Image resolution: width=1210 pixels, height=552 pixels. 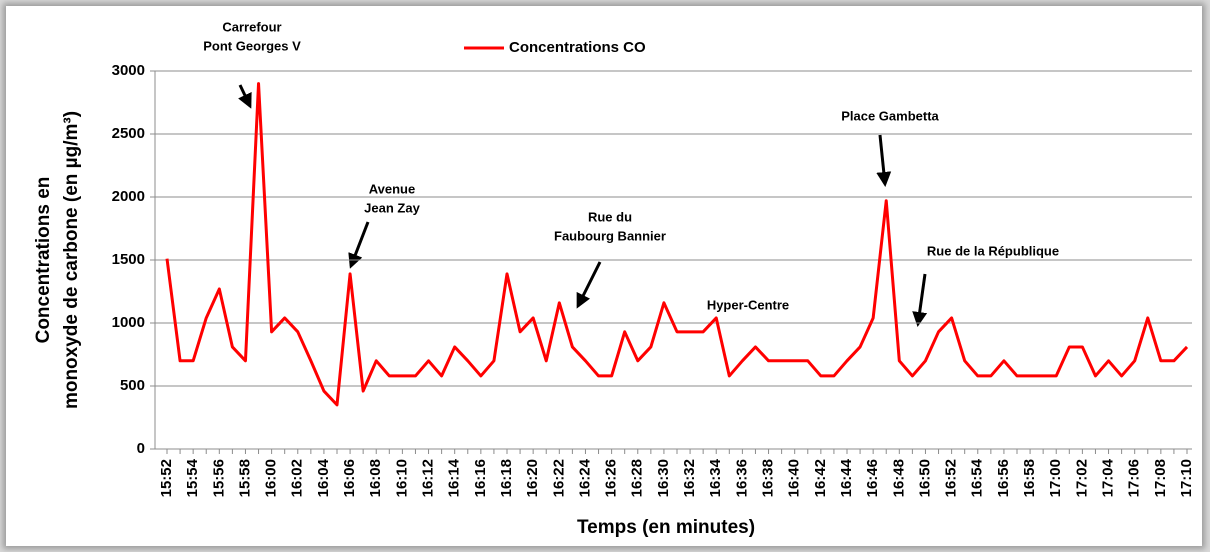 What do you see at coordinates (43, 260) in the screenshot?
I see `y-axis-title: Concentrations en` at bounding box center [43, 260].